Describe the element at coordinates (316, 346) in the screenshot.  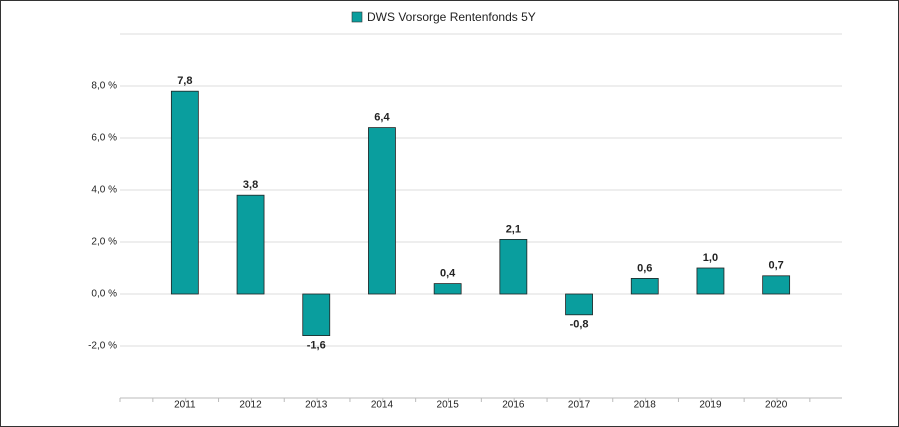
I see `data-label: -1,6` at that location.